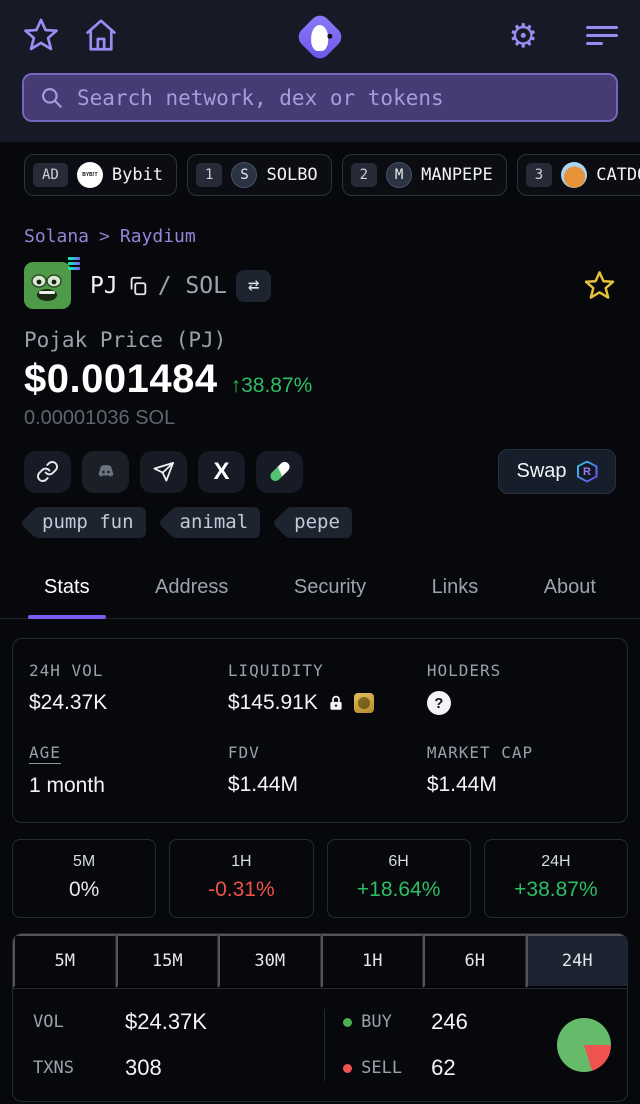 Image resolution: width=640 pixels, height=1104 pixels. I want to click on stat-market-cap: MARKET CAP $1.44M, so click(480, 769).